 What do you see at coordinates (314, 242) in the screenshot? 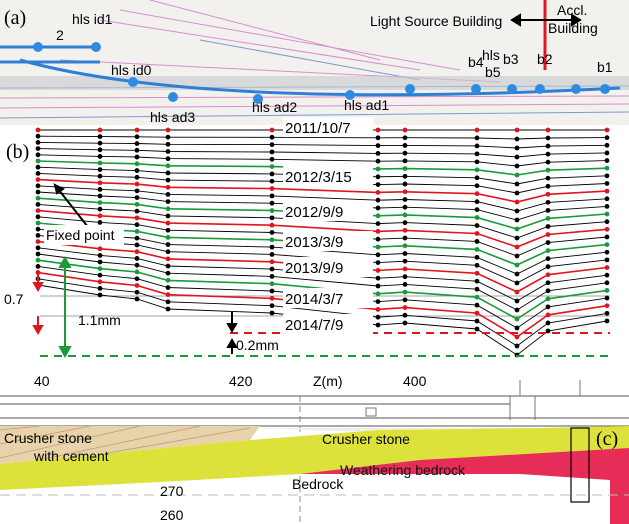
I see `date-label: 2013/3/9` at bounding box center [314, 242].